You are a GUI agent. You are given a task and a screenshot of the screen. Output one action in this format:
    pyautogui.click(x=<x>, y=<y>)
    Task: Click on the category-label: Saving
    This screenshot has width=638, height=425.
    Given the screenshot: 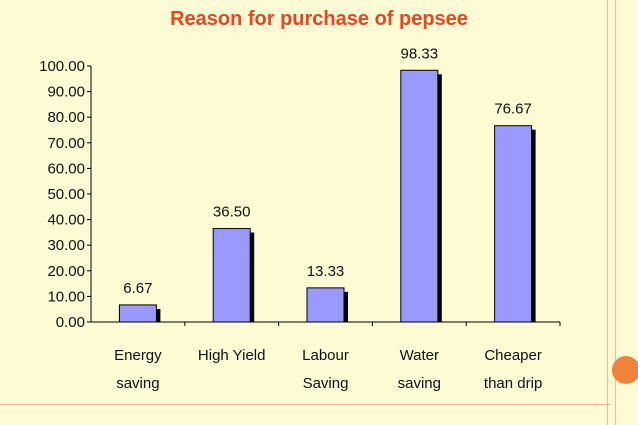 What is the action you would take?
    pyautogui.click(x=326, y=383)
    